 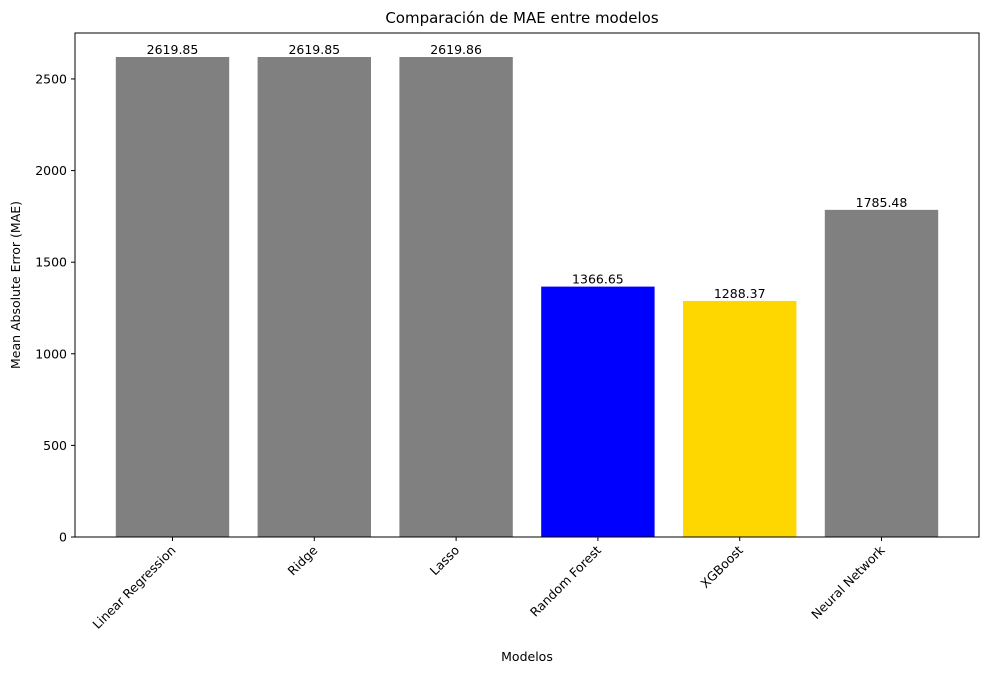 What do you see at coordinates (740, 418) in the screenshot?
I see `bar-xgboost` at bounding box center [740, 418].